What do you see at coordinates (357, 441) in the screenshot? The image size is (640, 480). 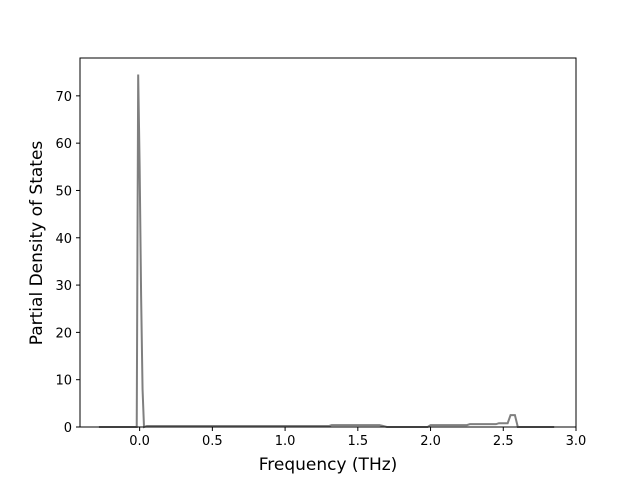 I see `x-tick-label: 1.5` at bounding box center [357, 441].